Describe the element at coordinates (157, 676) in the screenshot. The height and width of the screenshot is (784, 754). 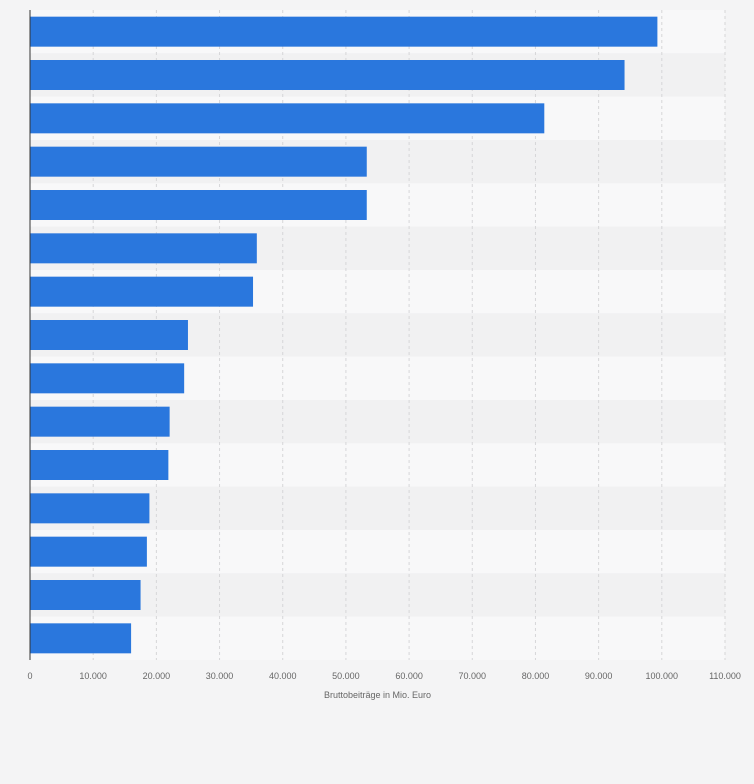
I see `x-tick-label: 20.000` at that location.